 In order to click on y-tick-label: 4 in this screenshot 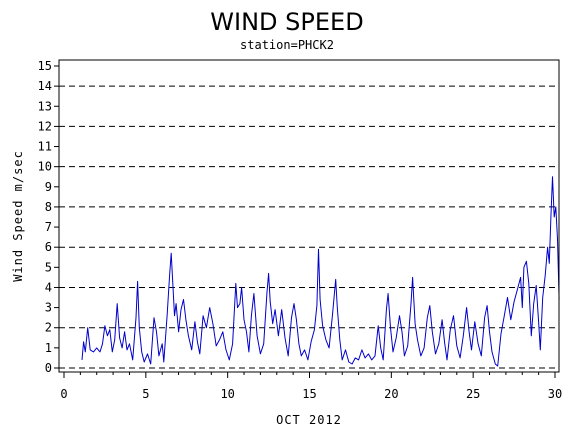, I will do `click(48, 287)`.